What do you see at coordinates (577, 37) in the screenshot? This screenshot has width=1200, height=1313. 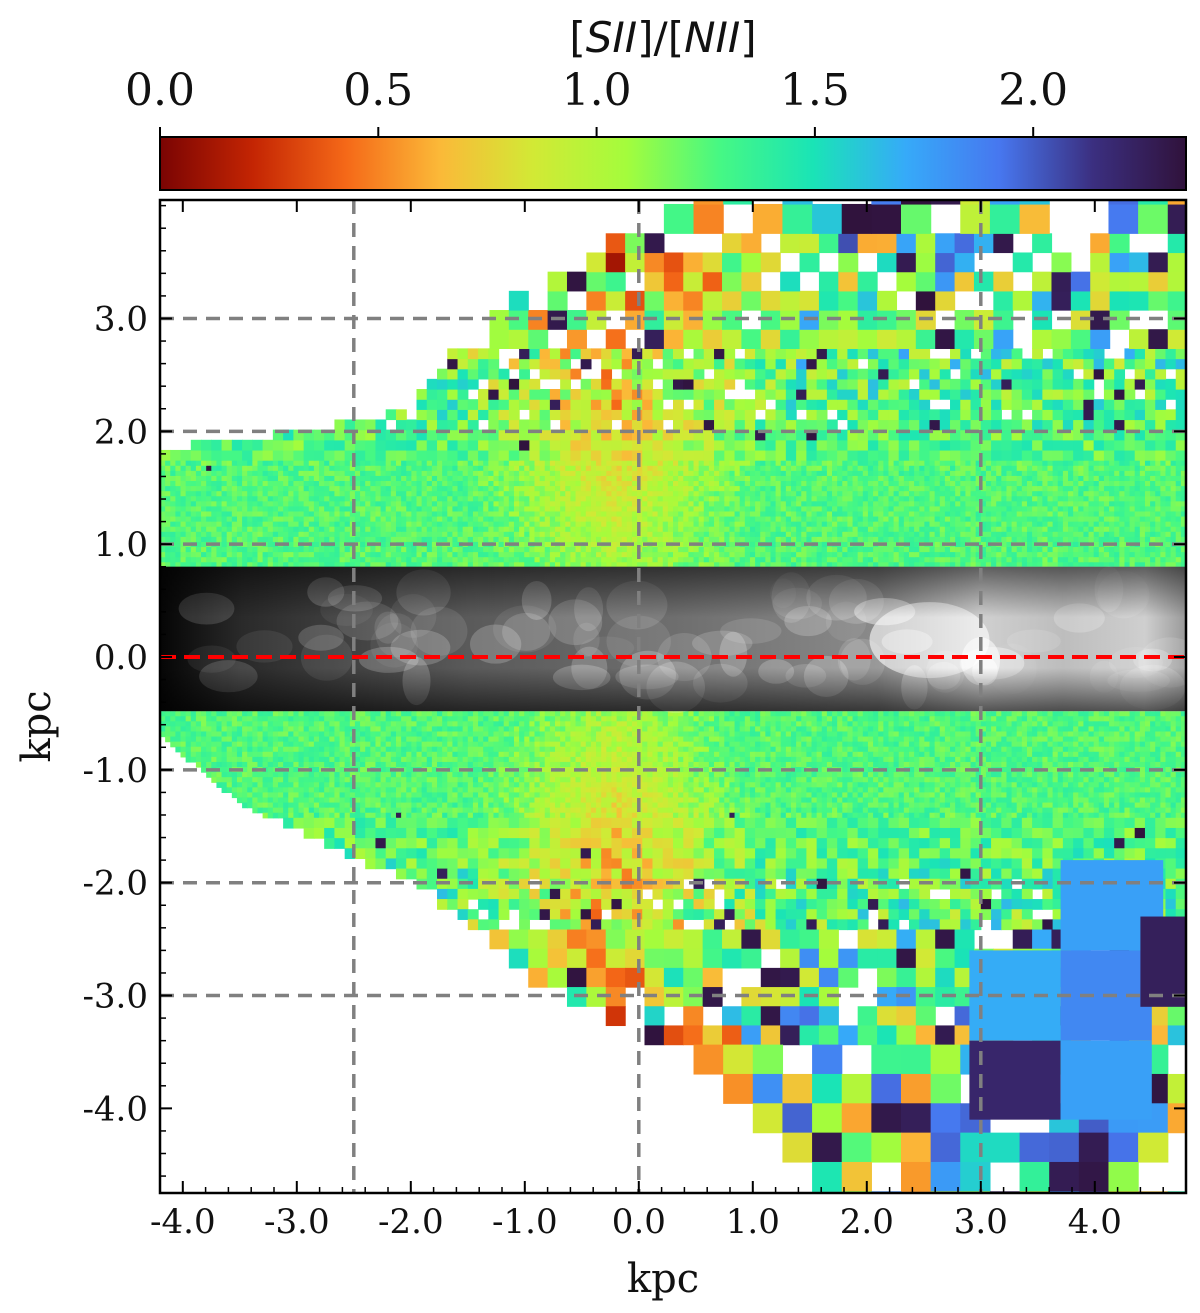 I see `colorbar-label-part: [` at bounding box center [577, 37].